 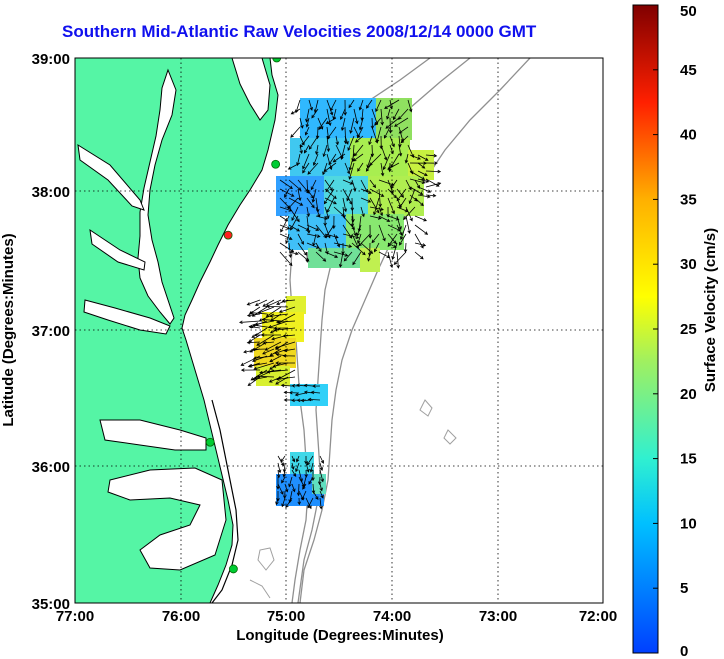 I want to click on colorbar-tick-label: 0, so click(x=684, y=651).